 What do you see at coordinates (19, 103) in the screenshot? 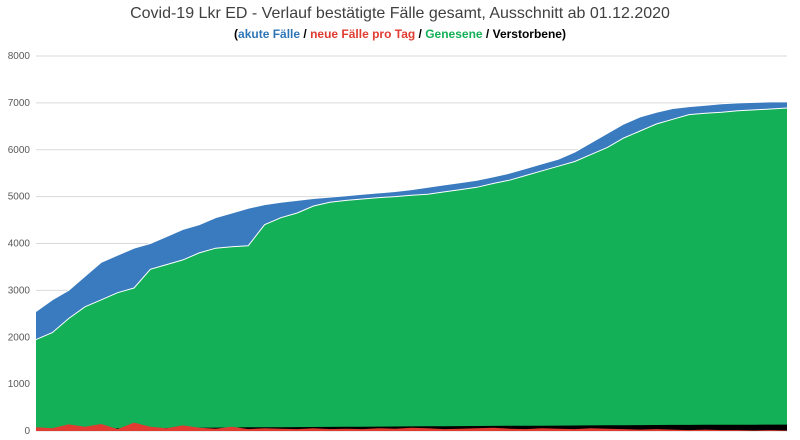
I see `y-tick-label: 7000` at bounding box center [19, 103].